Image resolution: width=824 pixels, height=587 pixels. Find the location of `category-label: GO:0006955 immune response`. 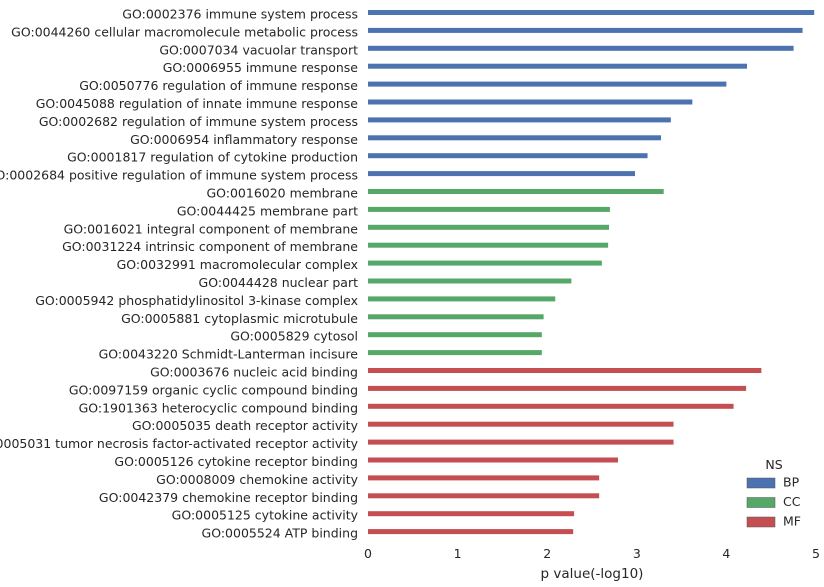

category-label: GO:0006955 immune response is located at coordinates (261, 67).